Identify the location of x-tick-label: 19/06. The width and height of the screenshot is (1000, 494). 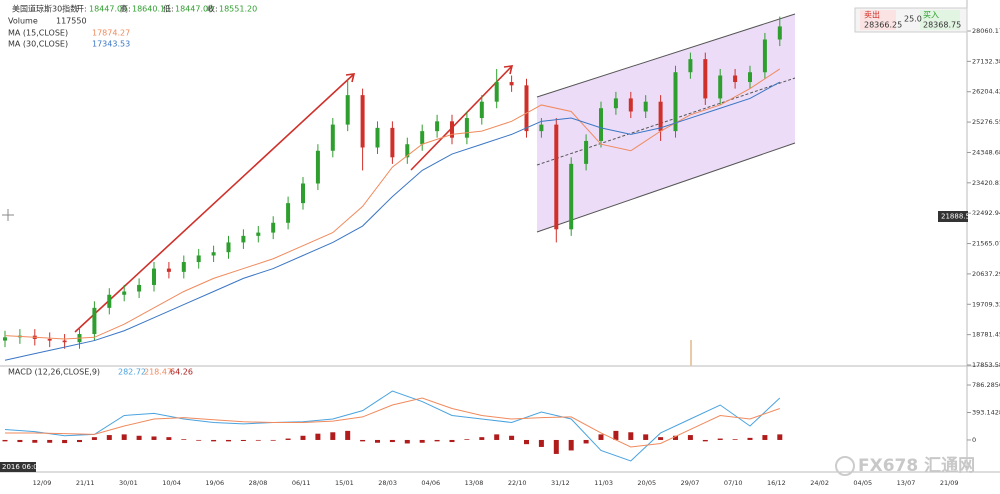
(214, 483).